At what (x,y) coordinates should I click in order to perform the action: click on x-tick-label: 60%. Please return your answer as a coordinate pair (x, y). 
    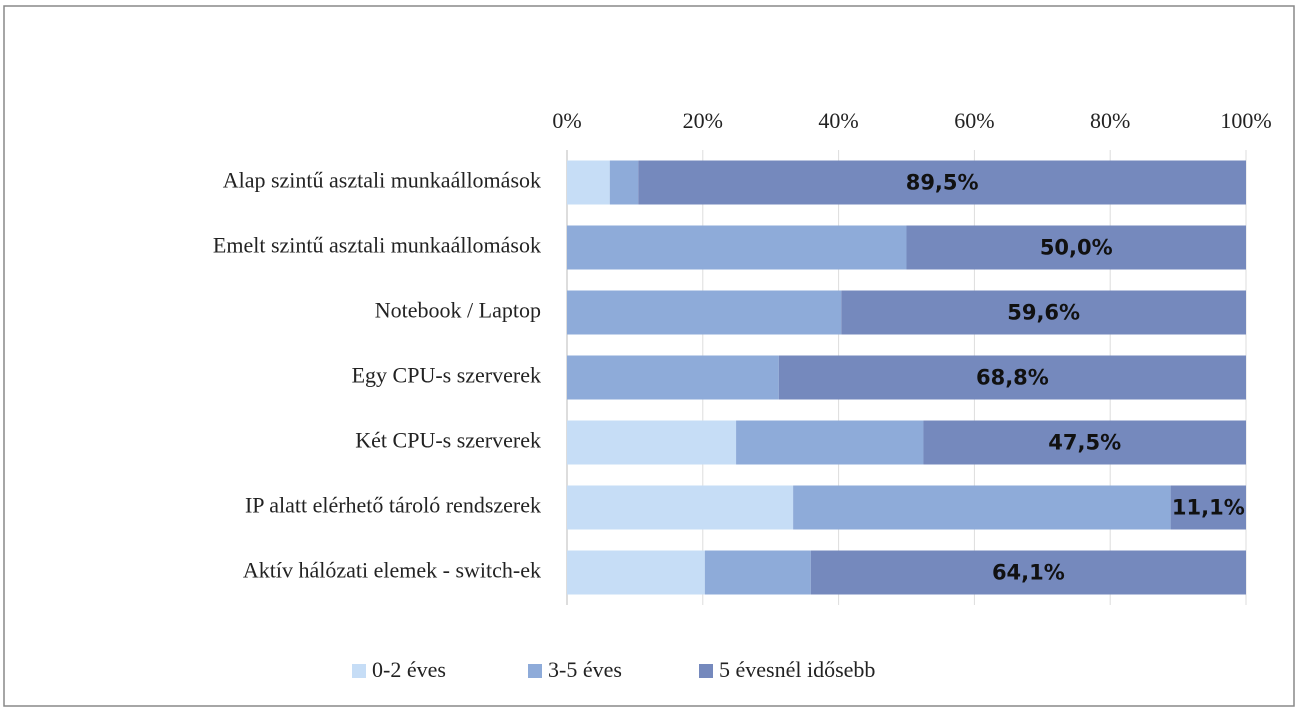
    Looking at the image, I should click on (974, 120).